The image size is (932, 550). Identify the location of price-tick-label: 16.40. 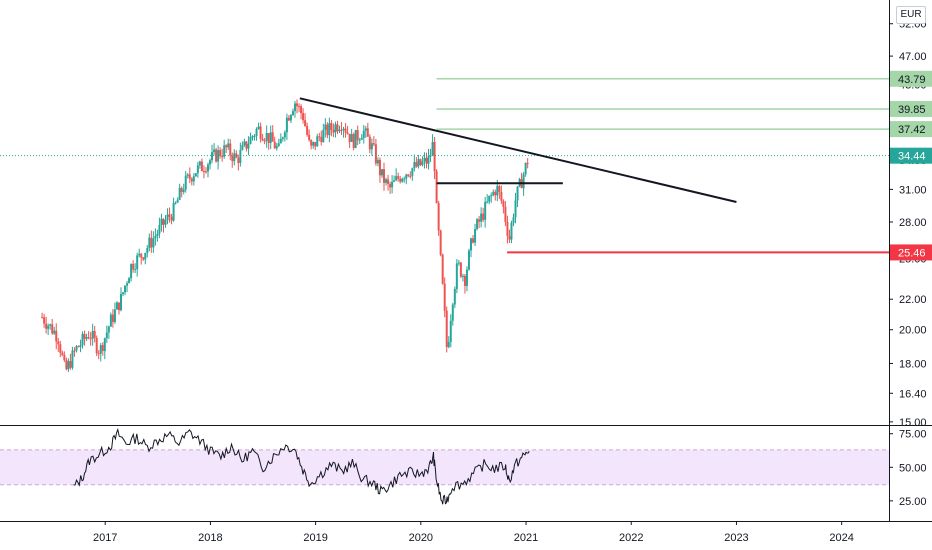
(913, 394).